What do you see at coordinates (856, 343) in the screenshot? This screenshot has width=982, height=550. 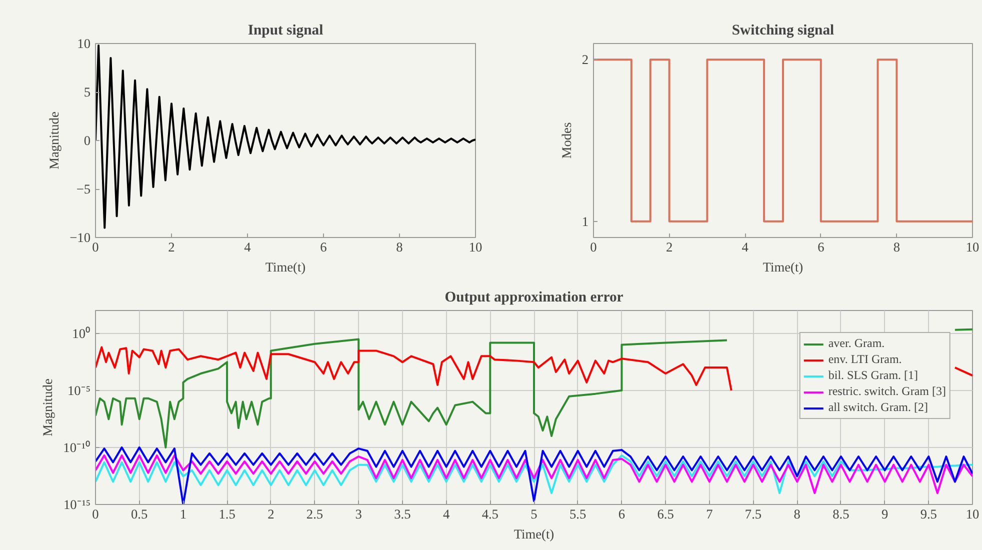 I see `legend-label: aver. Gram.` at bounding box center [856, 343].